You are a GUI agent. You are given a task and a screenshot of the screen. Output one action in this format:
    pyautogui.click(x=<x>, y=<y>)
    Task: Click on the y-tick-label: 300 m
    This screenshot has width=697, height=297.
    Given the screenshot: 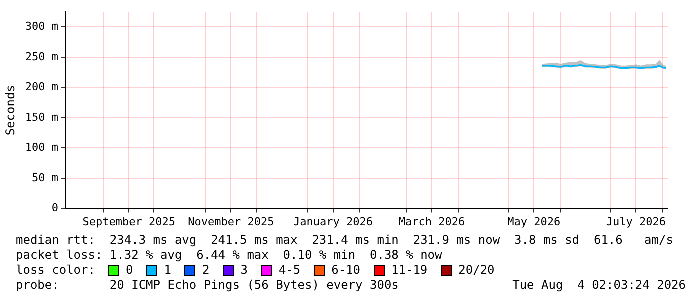 What is the action you would take?
    pyautogui.click(x=42, y=26)
    